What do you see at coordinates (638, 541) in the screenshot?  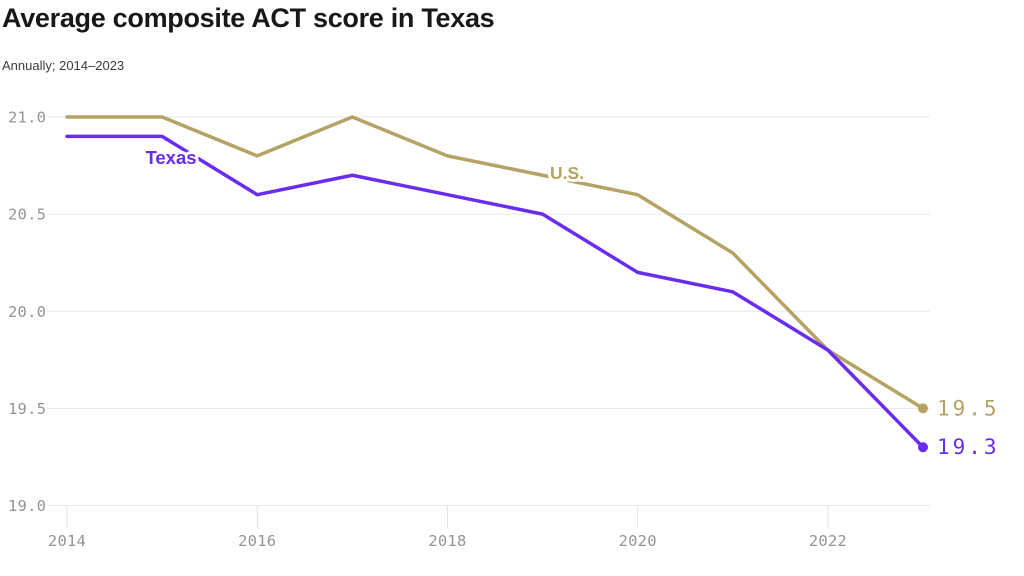 I see `x-axis-tick-label: 2020` at bounding box center [638, 541].